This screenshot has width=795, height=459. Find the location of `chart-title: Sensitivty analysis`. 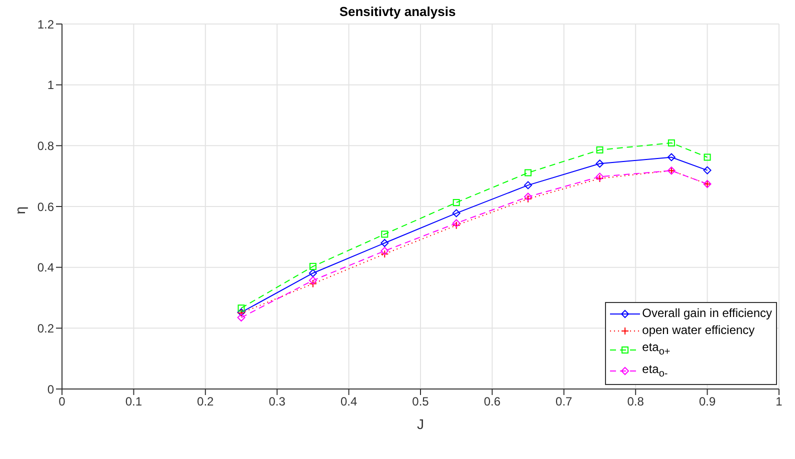

chart-title: Sensitivty analysis is located at coordinates (397, 11).